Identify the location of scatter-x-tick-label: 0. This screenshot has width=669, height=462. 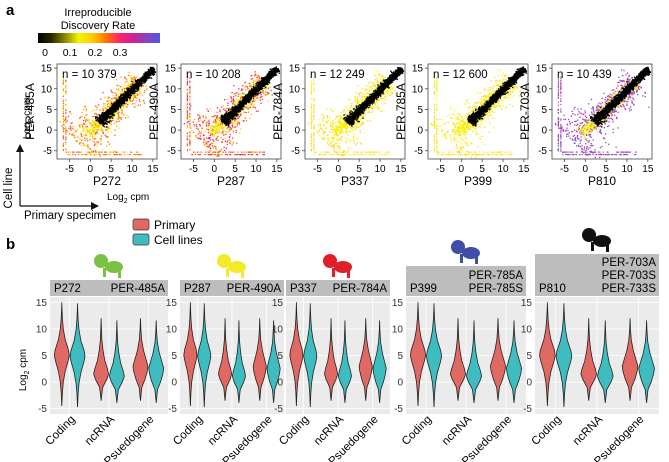
(91, 169).